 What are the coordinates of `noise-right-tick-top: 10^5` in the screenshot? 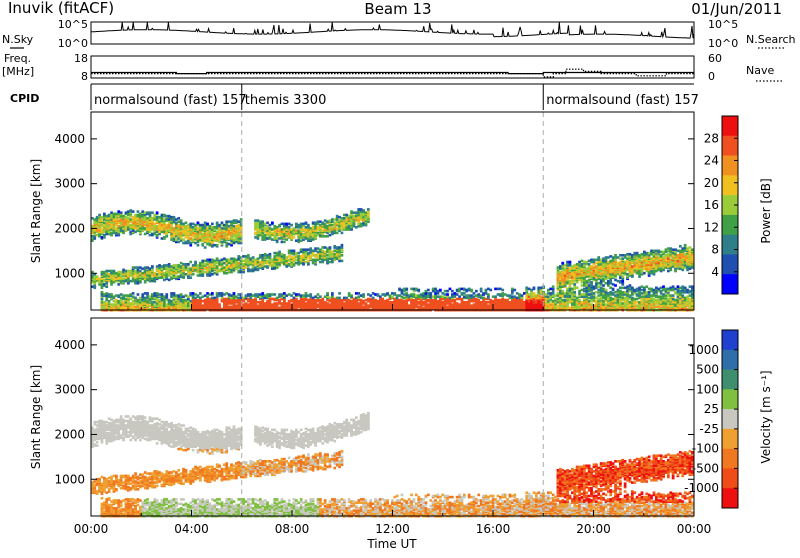 It's located at (723, 24).